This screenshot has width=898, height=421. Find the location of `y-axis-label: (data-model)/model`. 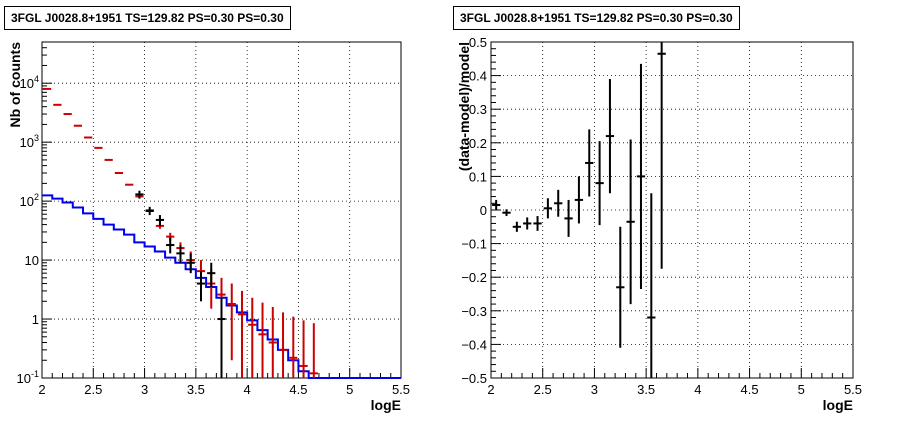

y-axis-label: (data-model)/model is located at coordinates (464, 106).